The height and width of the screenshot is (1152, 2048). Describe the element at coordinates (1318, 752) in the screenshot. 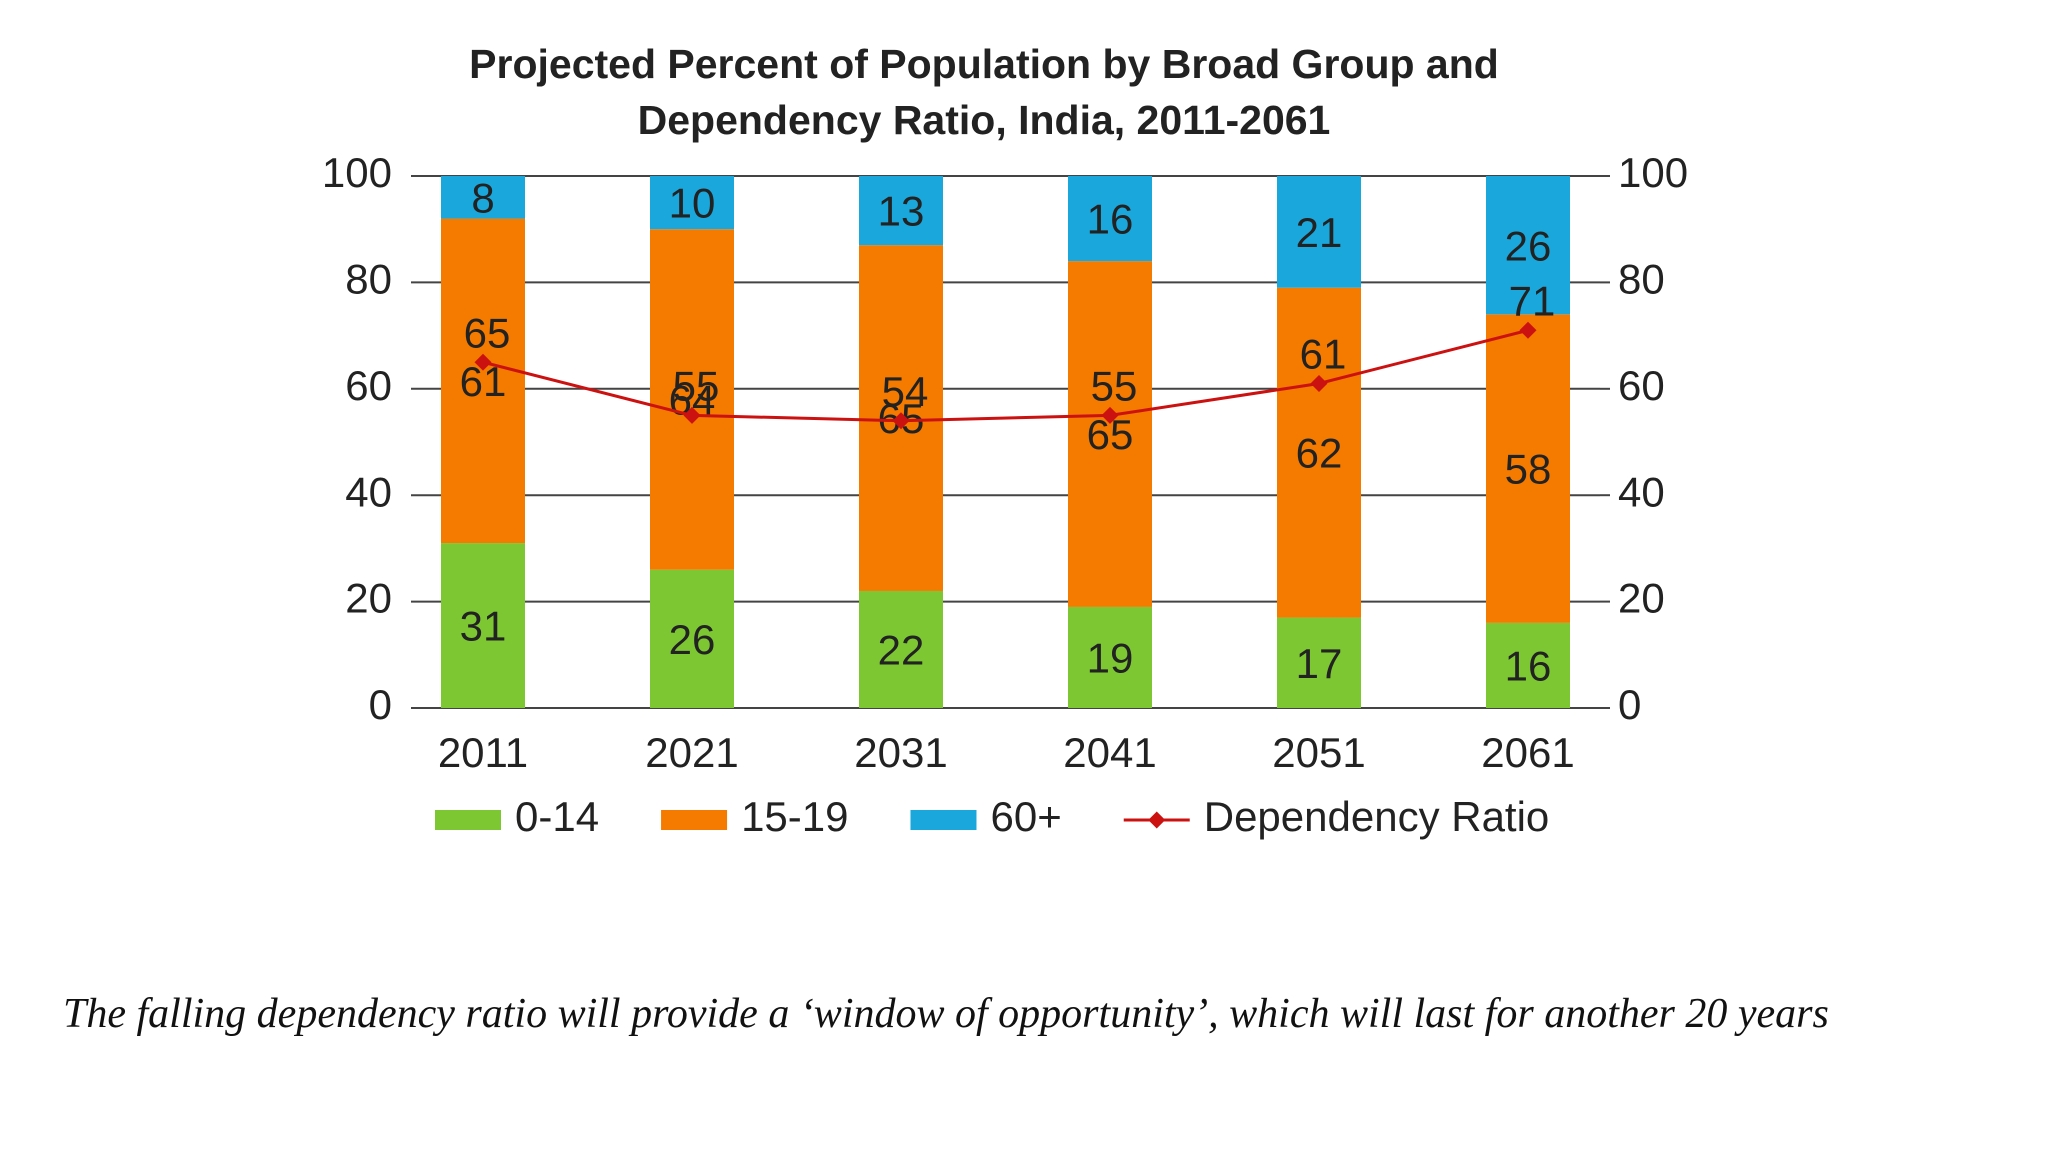

I see `x-tick-label: 2051` at that location.